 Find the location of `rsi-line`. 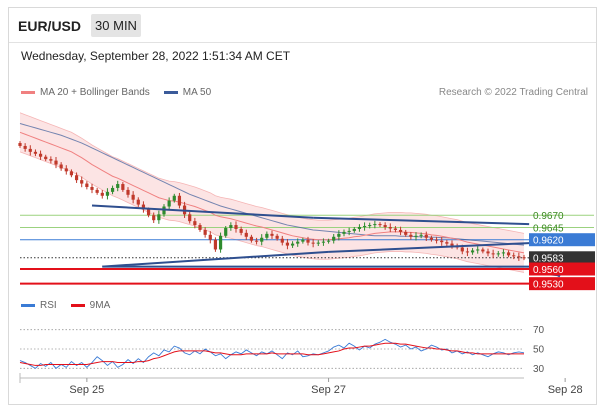

rsi-line is located at coordinates (272, 353).